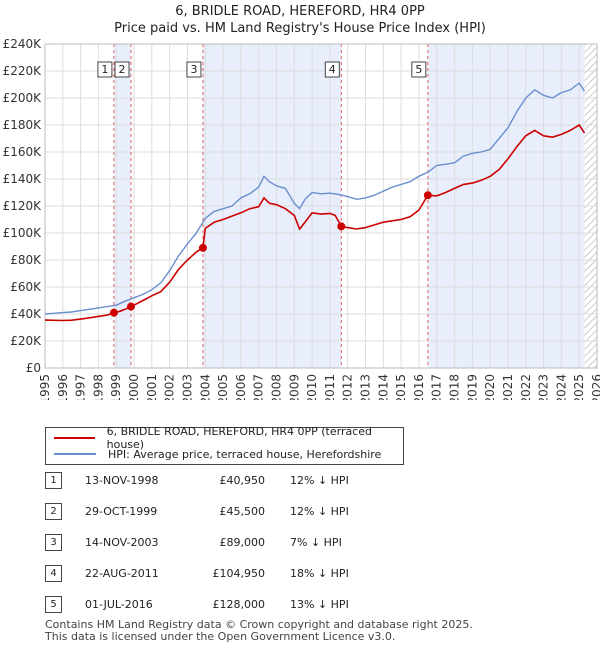  I want to click on y-tick-label: £100K, so click(23, 233).